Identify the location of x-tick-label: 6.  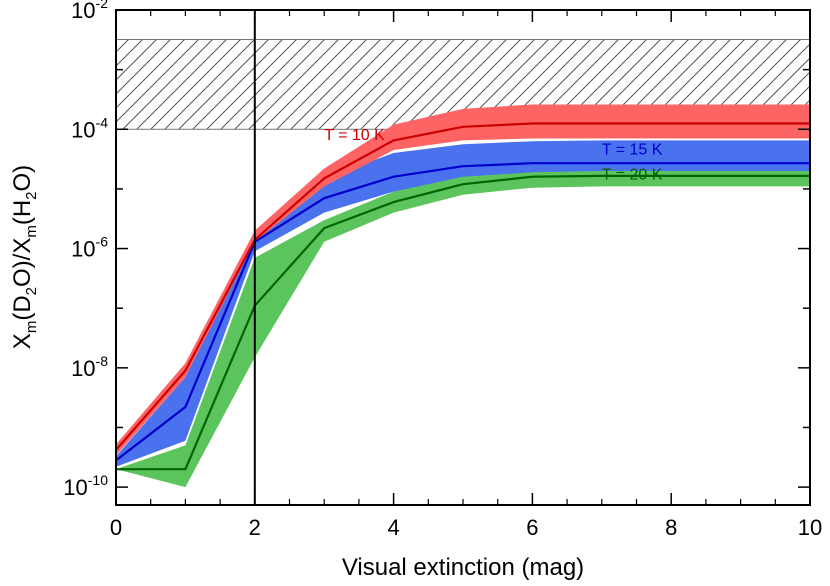
(532, 527).